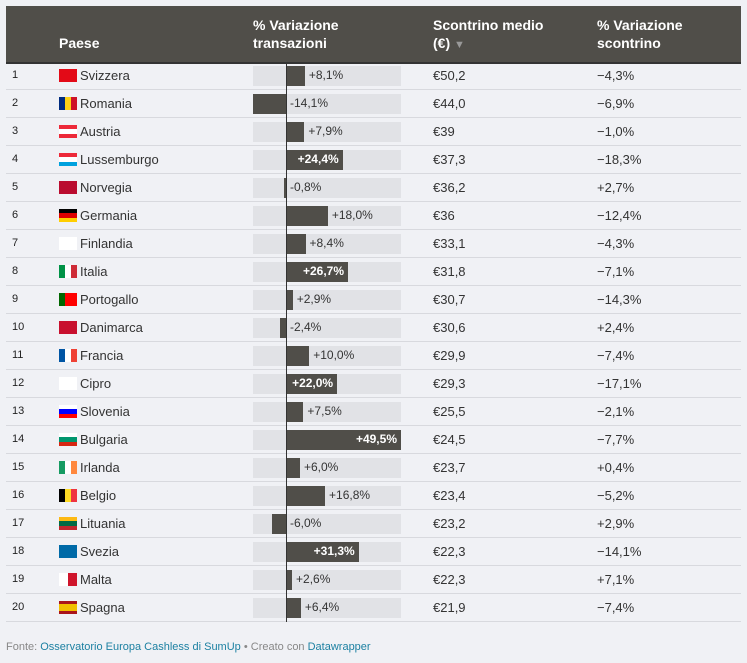  I want to click on table-row: 20 Spagna +6,4% €21,9 −7,4%, so click(373, 608).